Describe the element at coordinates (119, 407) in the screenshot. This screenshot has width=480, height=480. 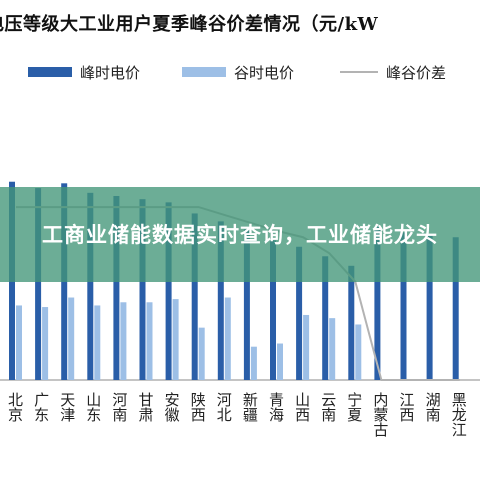
I see `x-tick-label-4: 河南` at that location.